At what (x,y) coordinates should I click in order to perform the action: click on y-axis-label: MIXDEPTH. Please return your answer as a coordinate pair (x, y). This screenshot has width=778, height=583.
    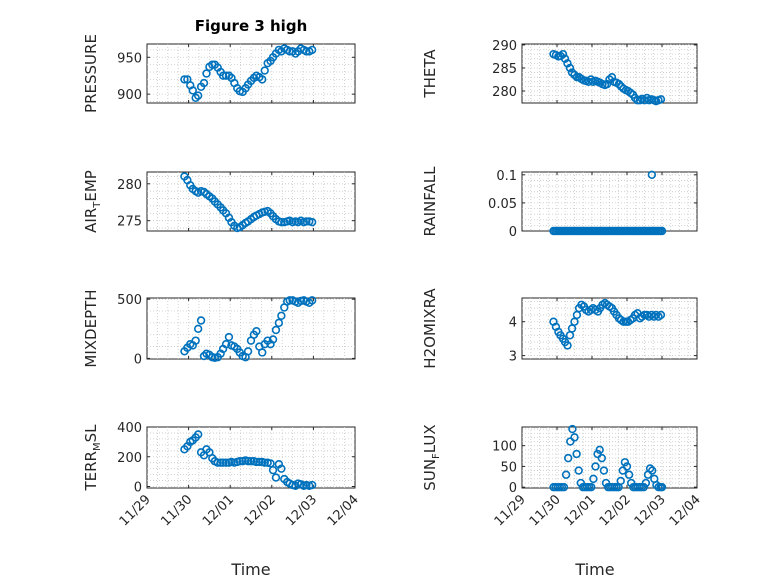
    Looking at the image, I should click on (91, 328).